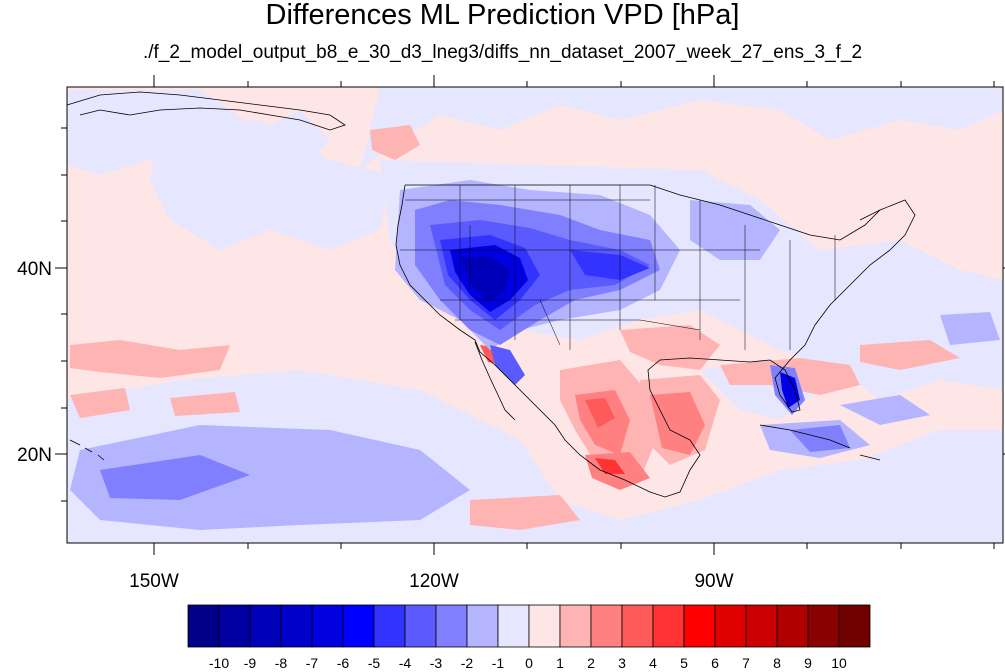 This screenshot has height=672, width=1005. I want to click on colorbar-label: -8, so click(281, 663).